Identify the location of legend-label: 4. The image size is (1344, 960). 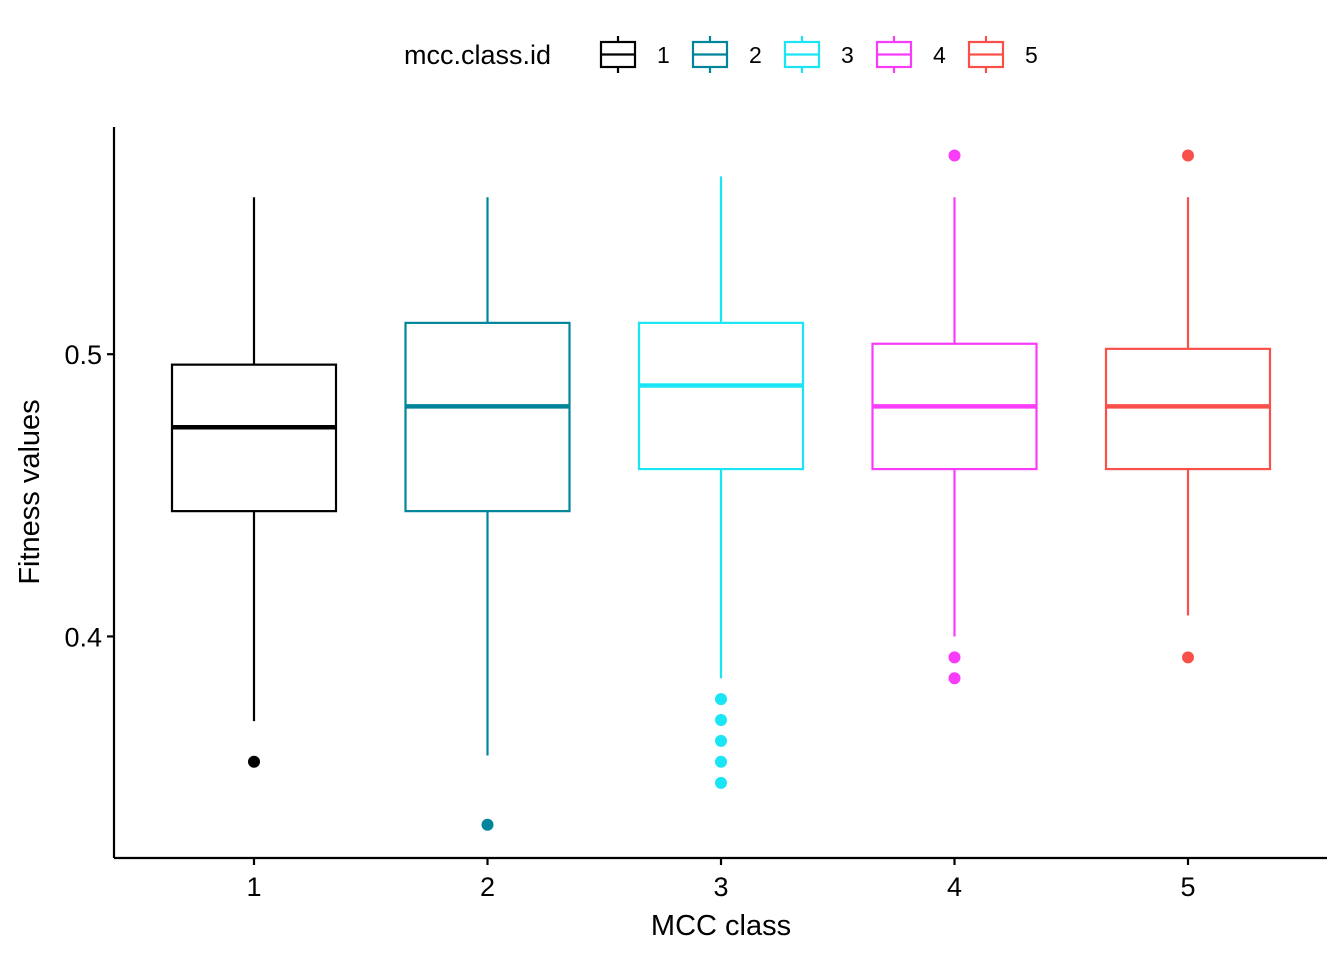
(939, 55).